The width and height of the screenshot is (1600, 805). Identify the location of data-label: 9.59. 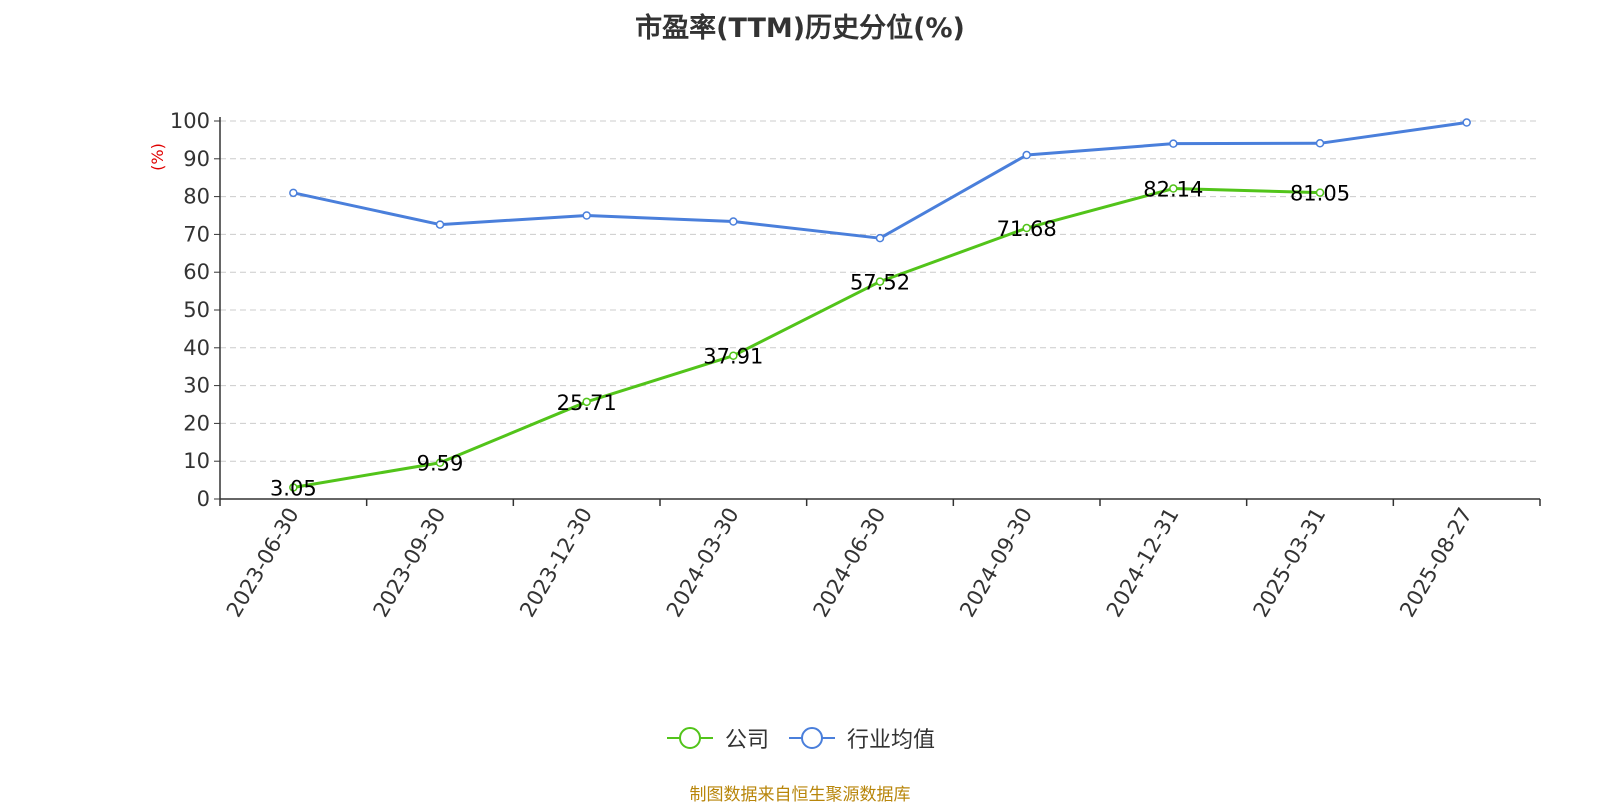
(440, 464).